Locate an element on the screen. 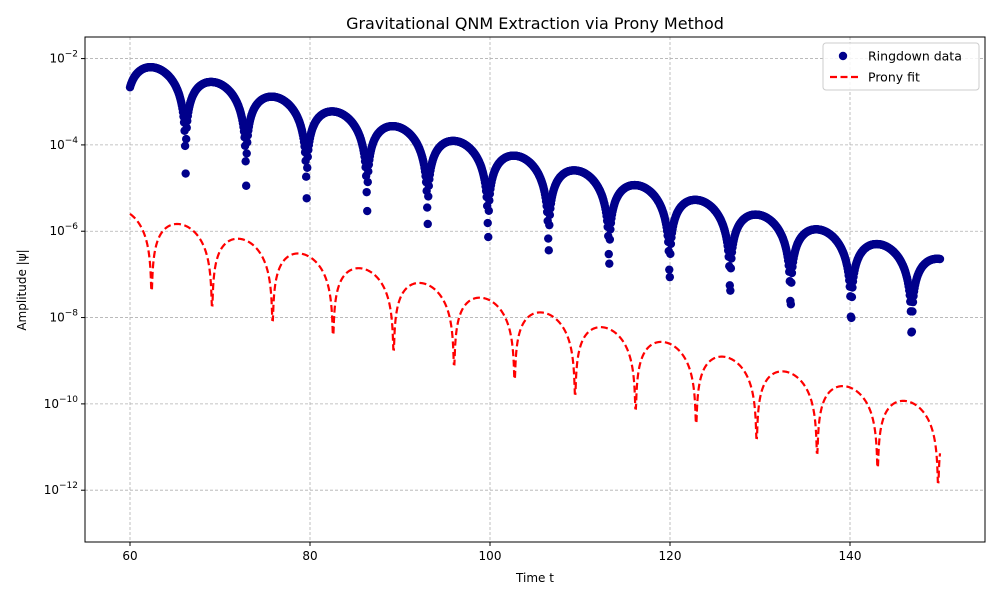 The width and height of the screenshot is (1000, 600). y-tick-label: 10⁻¹² is located at coordinates (61, 489).